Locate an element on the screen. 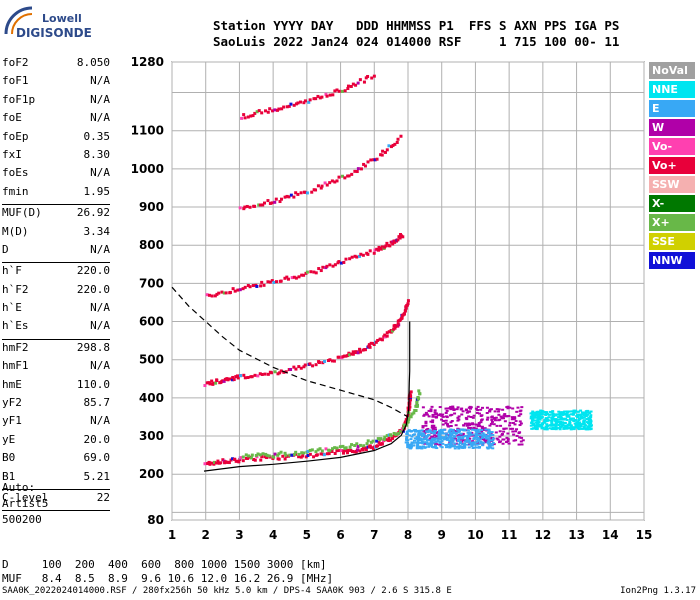 The image size is (700, 600). param-name: fxI is located at coordinates (12, 154).